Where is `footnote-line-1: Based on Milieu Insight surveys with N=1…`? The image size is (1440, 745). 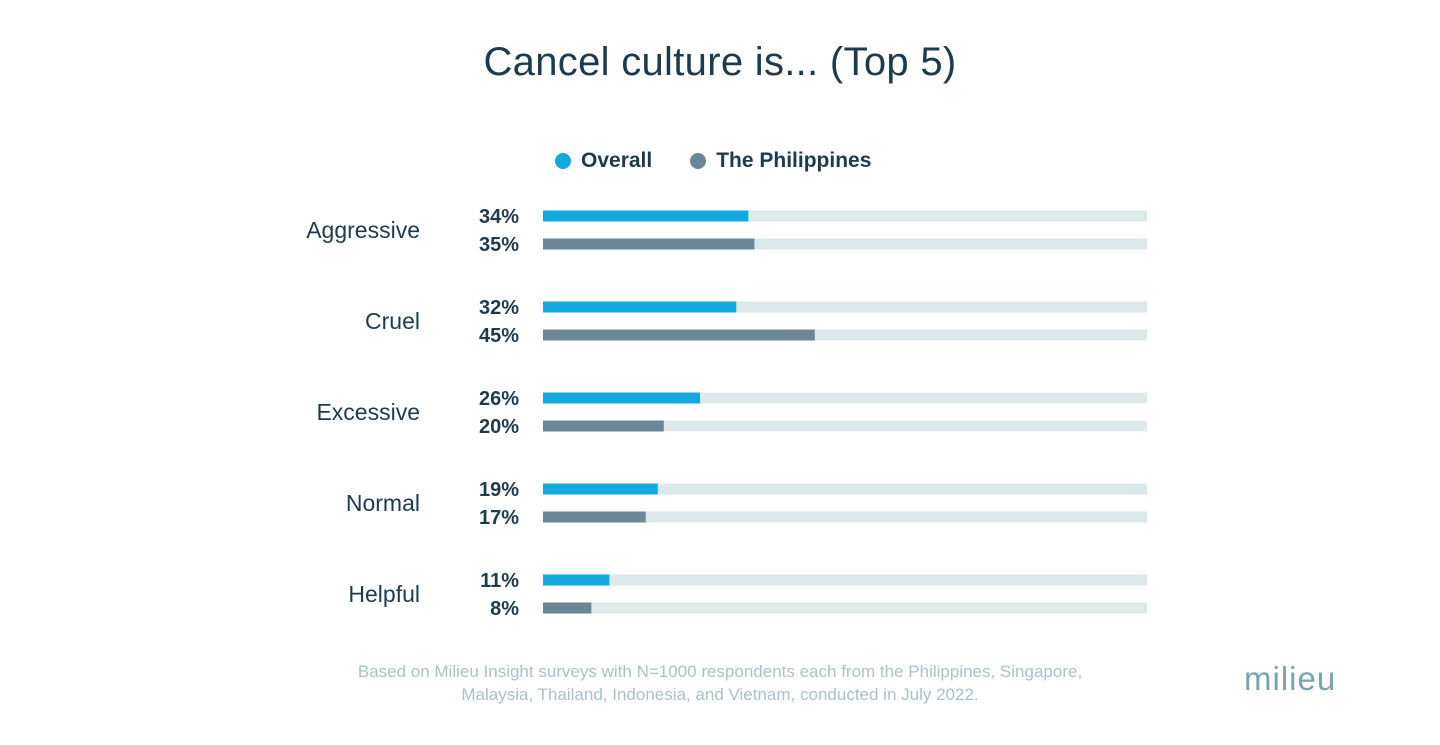 footnote-line-1: Based on Milieu Insight surveys with N=1… is located at coordinates (720, 671).